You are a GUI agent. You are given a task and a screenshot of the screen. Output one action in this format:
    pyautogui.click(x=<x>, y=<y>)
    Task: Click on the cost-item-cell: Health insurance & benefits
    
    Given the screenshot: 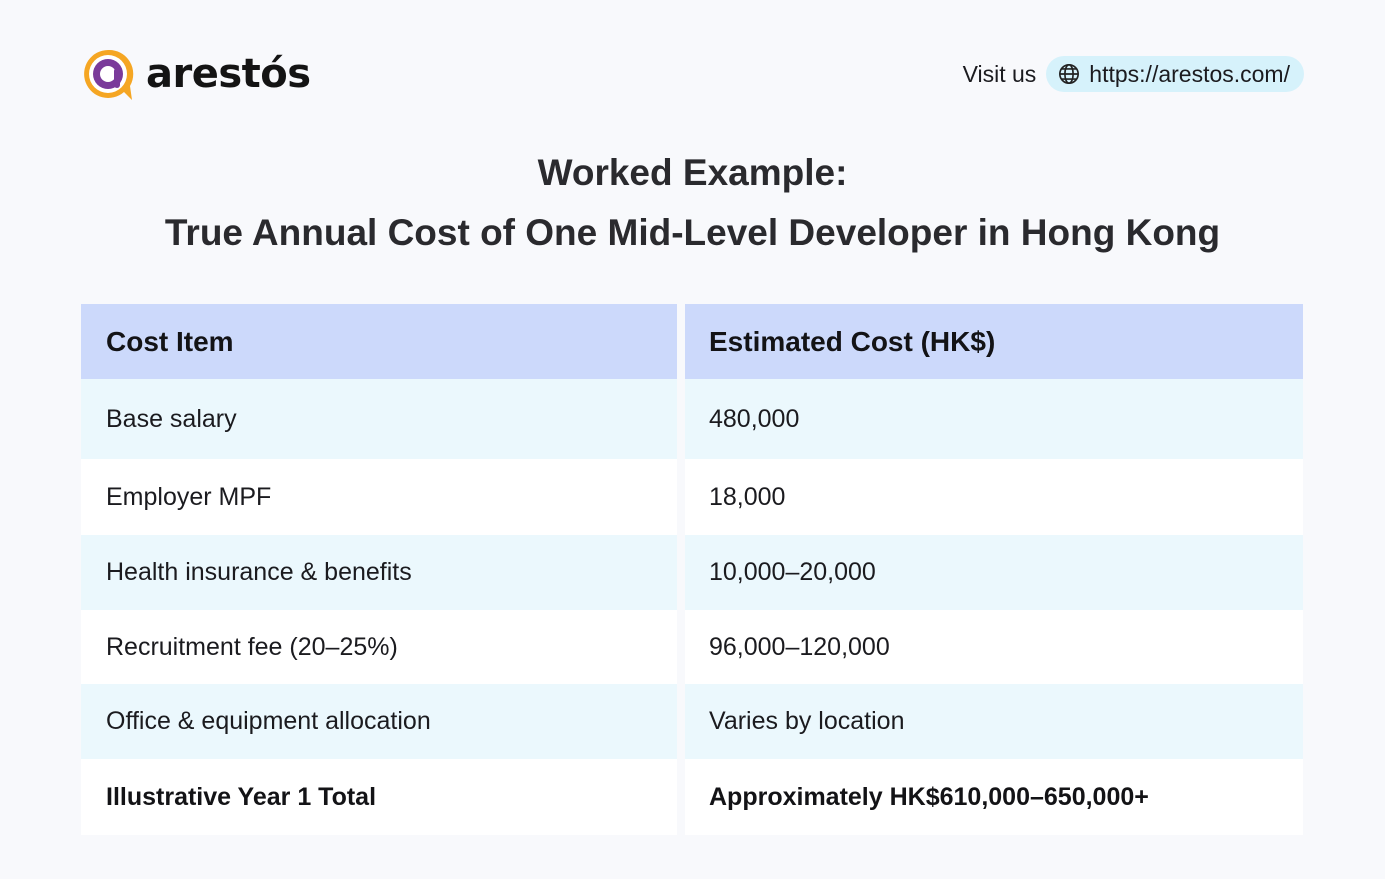 What is the action you would take?
    pyautogui.click(x=379, y=572)
    